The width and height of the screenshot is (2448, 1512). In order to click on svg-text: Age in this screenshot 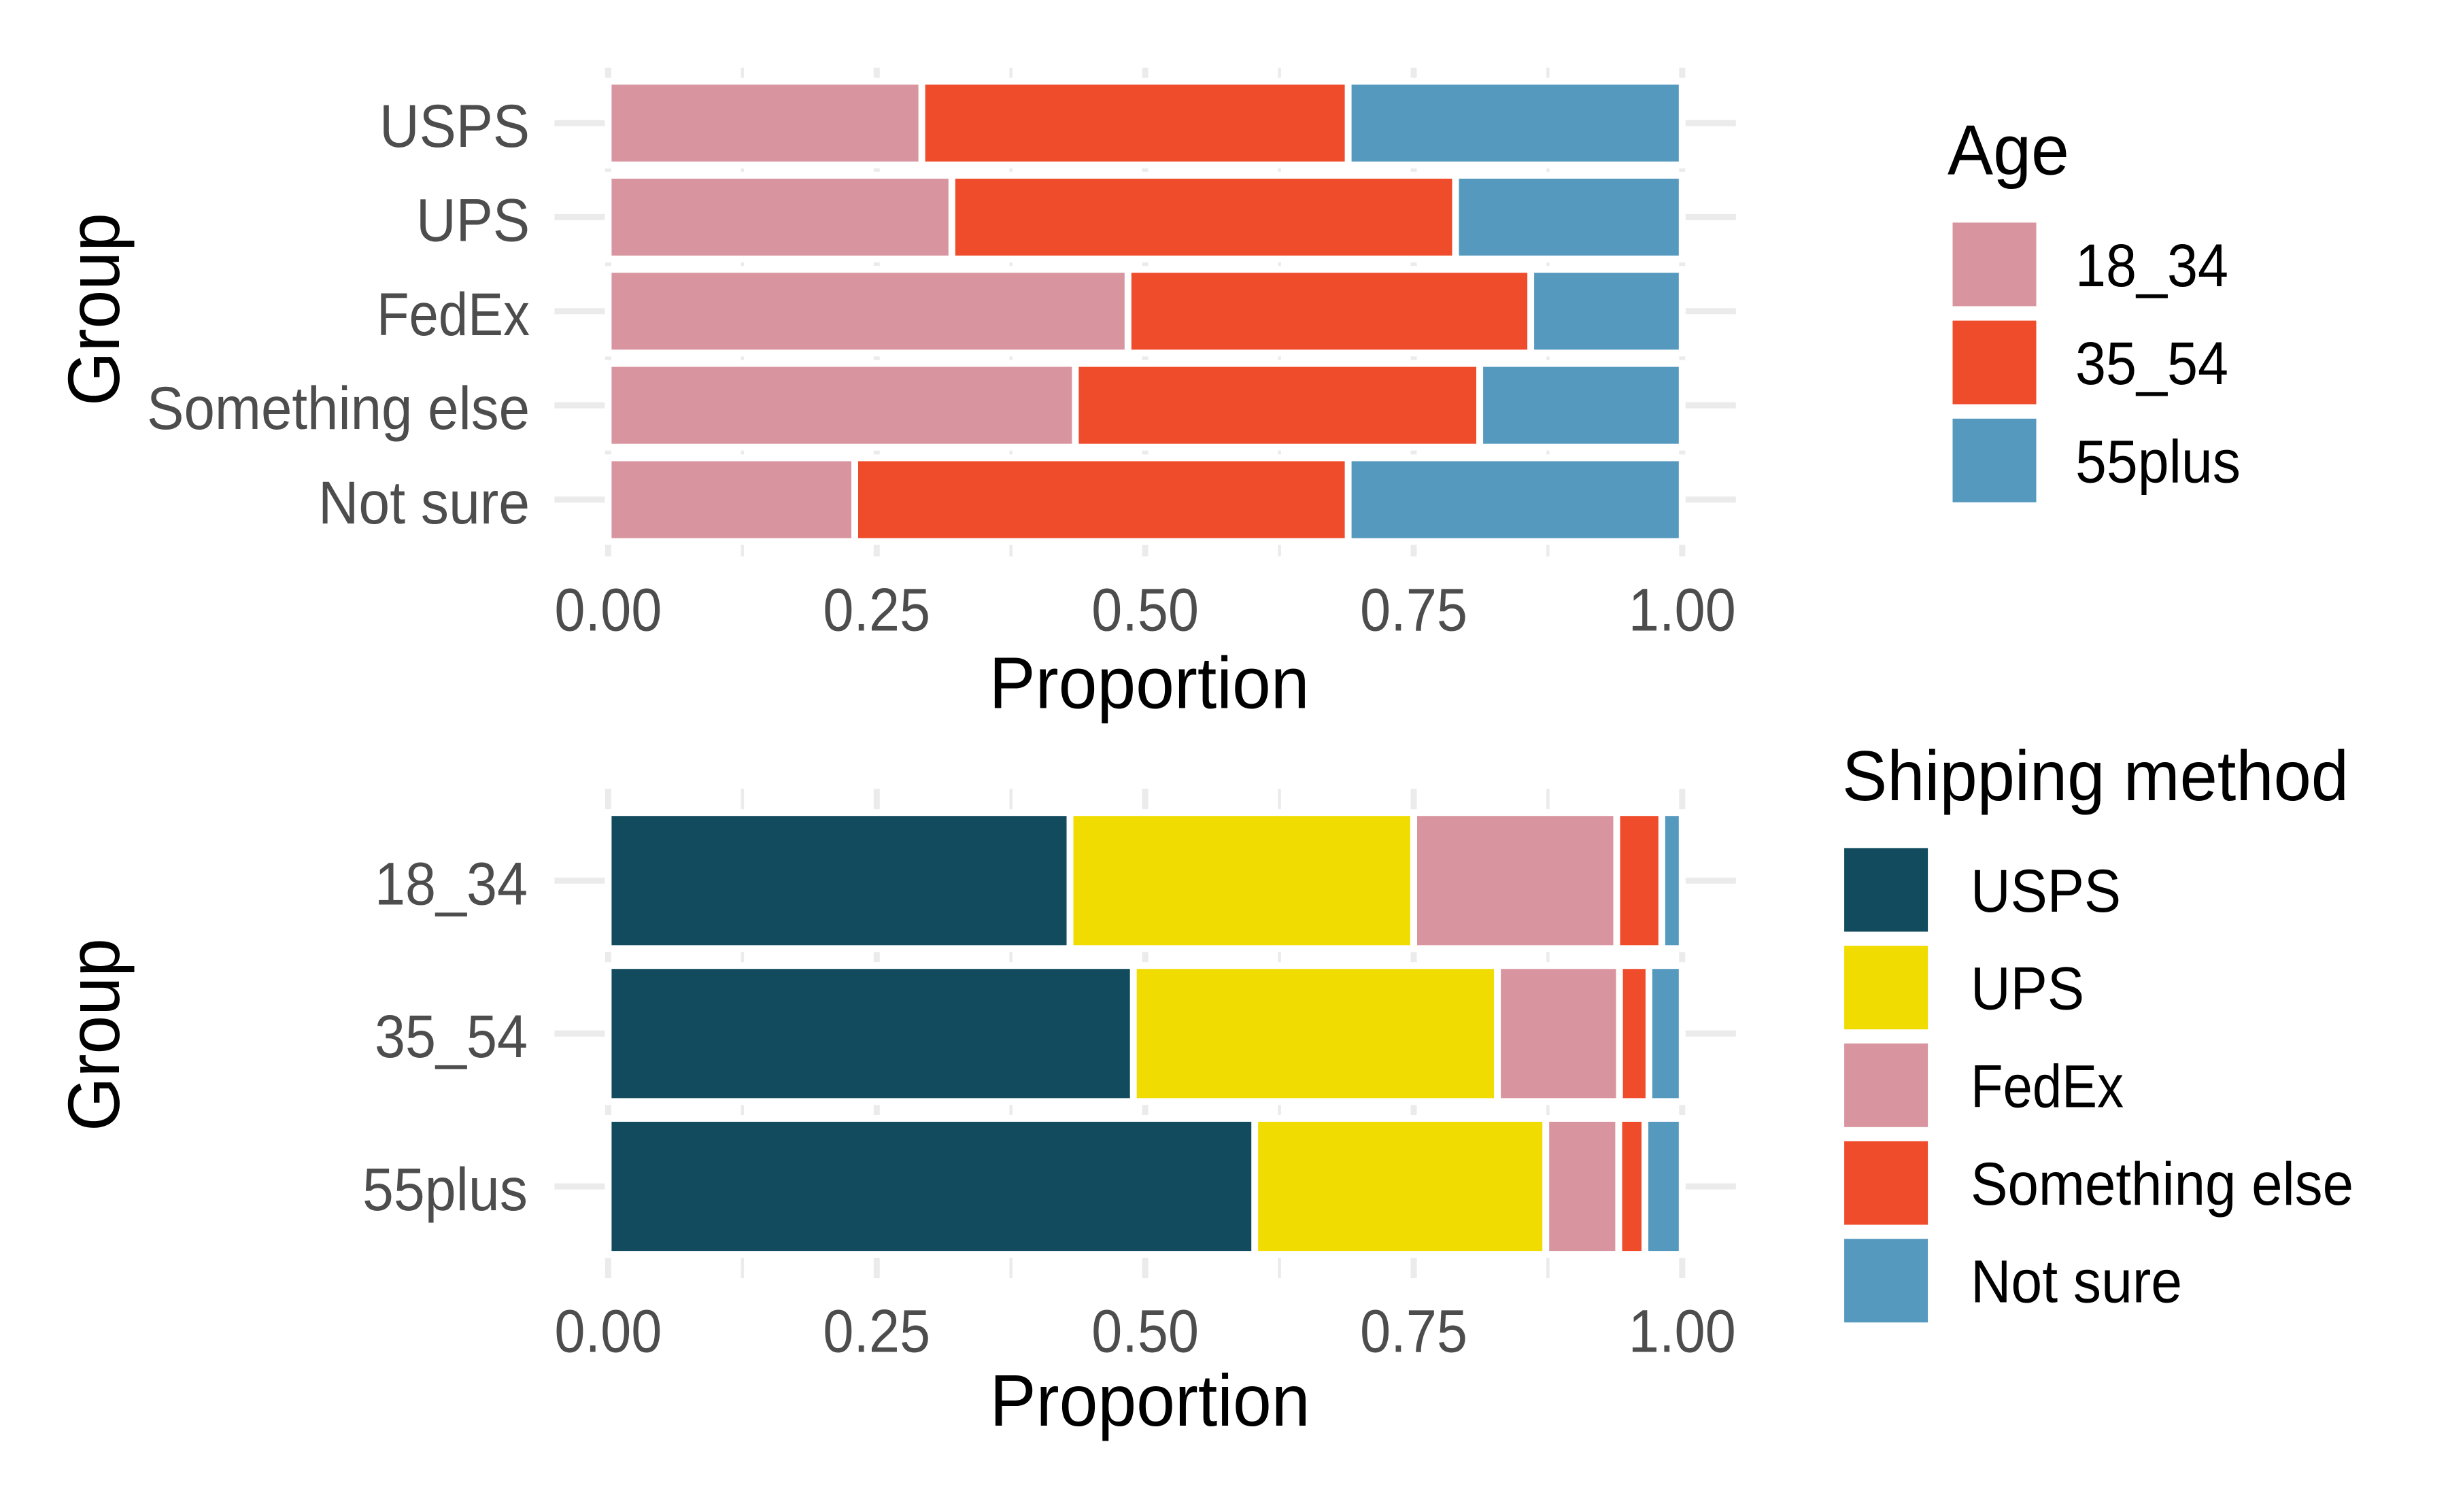, I will do `click(2009, 150)`.